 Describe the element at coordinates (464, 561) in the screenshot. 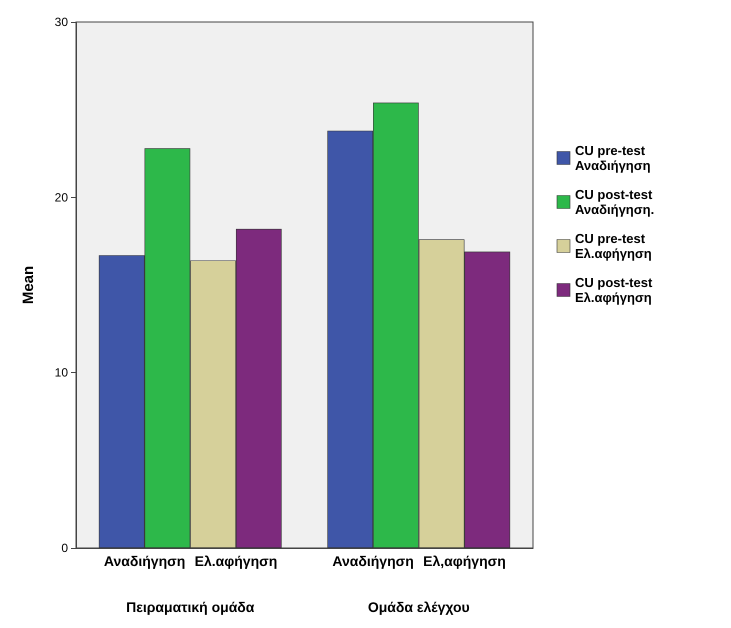

I see `text: Ελ,αφήγηση` at that location.